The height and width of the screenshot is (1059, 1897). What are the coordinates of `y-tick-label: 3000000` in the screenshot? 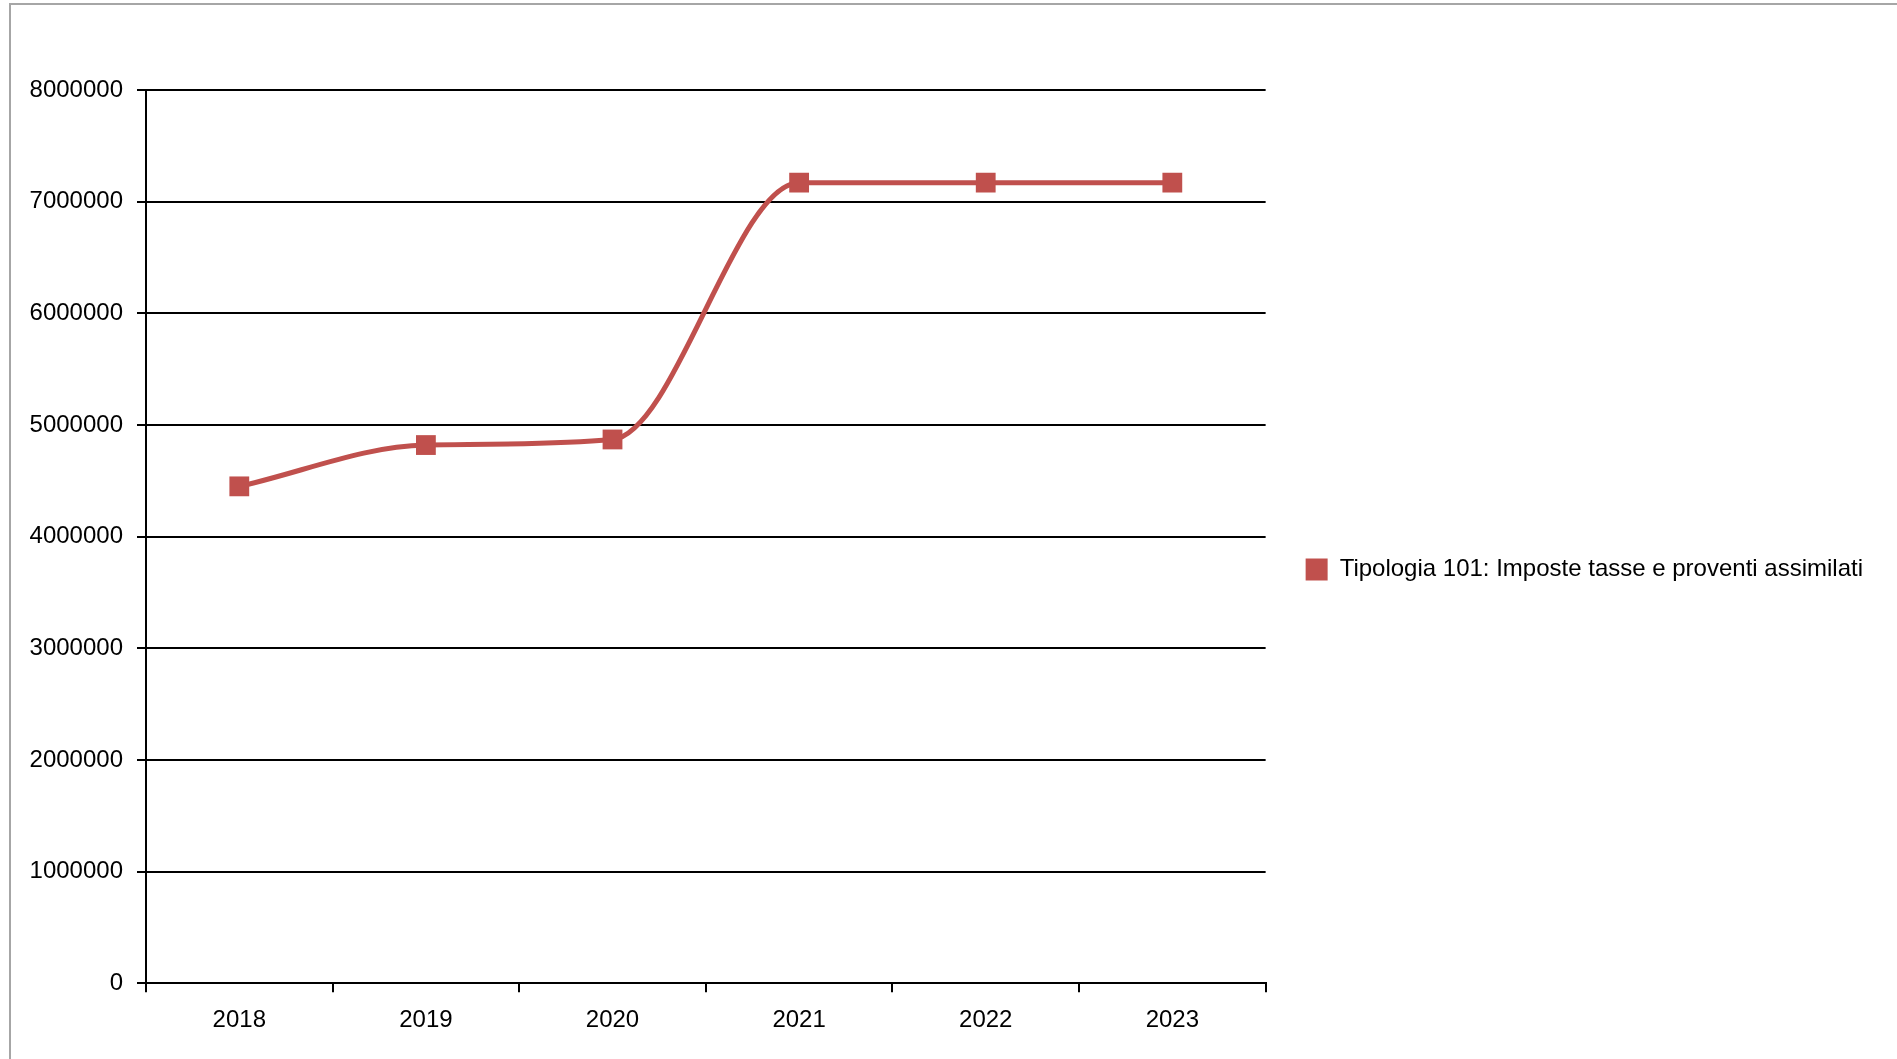 It's located at (76, 646).